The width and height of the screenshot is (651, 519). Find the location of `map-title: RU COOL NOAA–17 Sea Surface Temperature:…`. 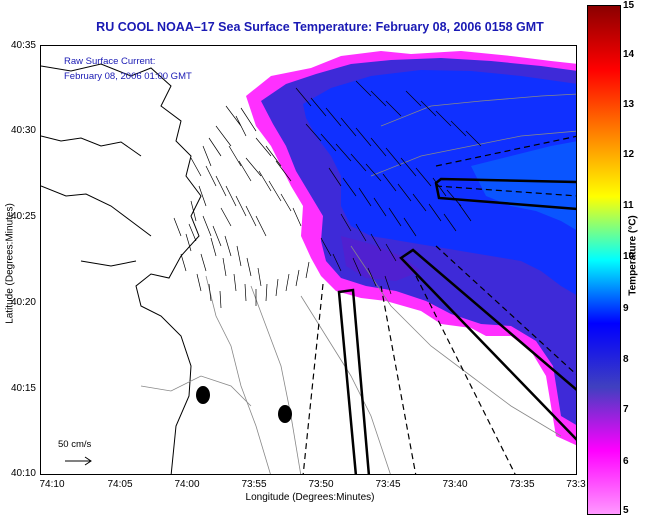

map-title: RU COOL NOAA–17 Sea Surface Temperature:… is located at coordinates (320, 27).